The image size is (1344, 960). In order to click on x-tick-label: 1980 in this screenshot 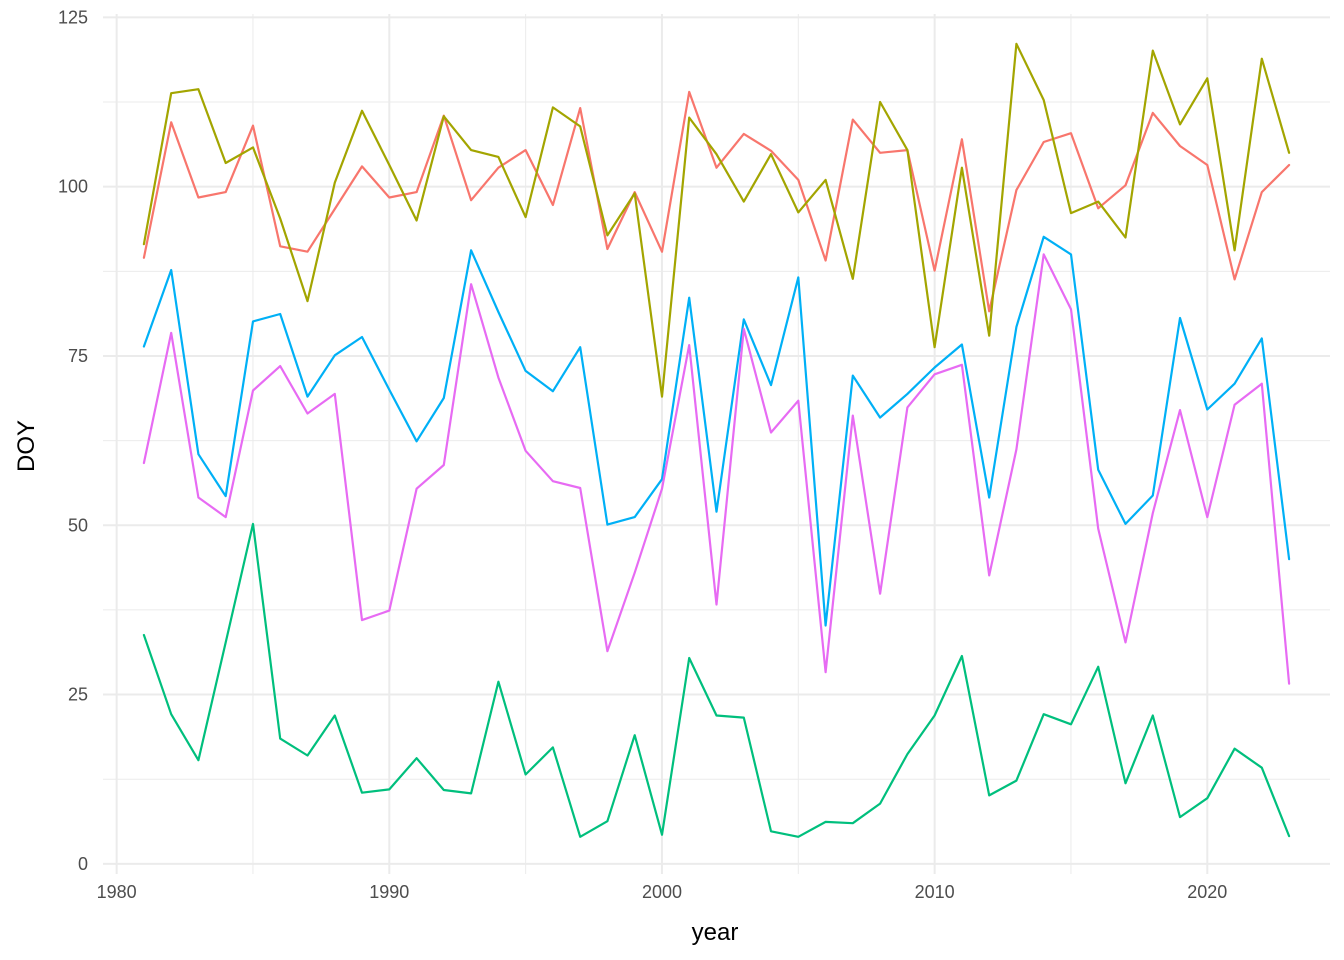, I will do `click(117, 892)`.